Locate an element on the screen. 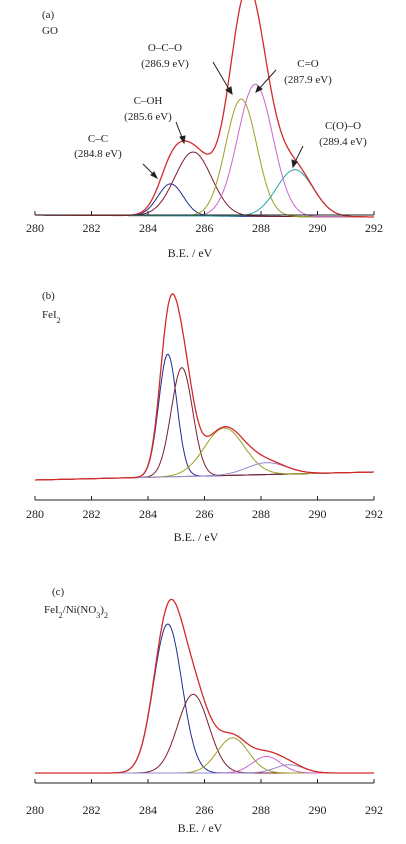 The height and width of the screenshot is (844, 406). panel-b-sample-label: FeI2 is located at coordinates (51, 317).